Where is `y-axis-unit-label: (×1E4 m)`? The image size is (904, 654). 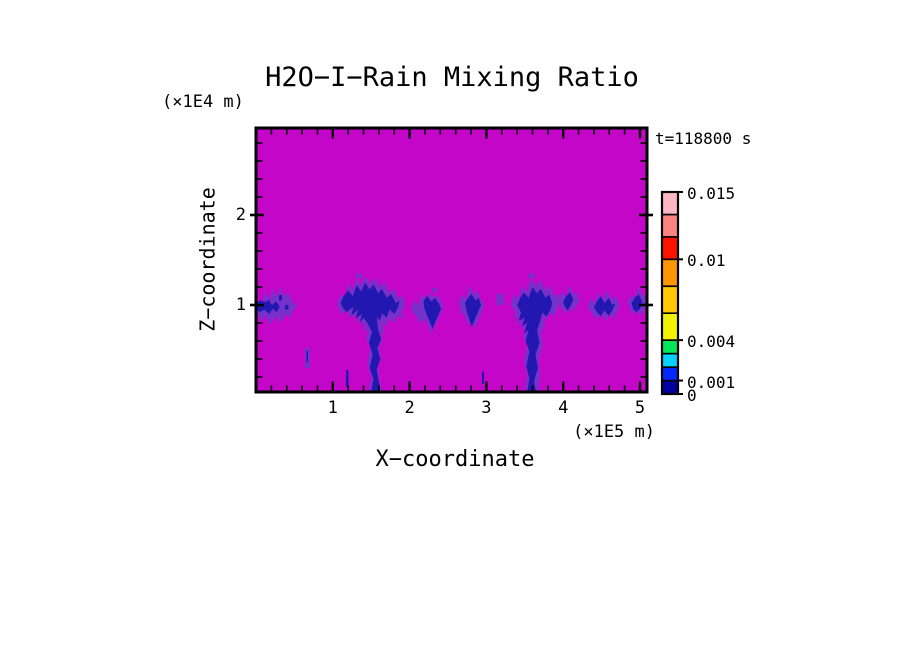 y-axis-unit-label: (×1E4 m) is located at coordinates (203, 102).